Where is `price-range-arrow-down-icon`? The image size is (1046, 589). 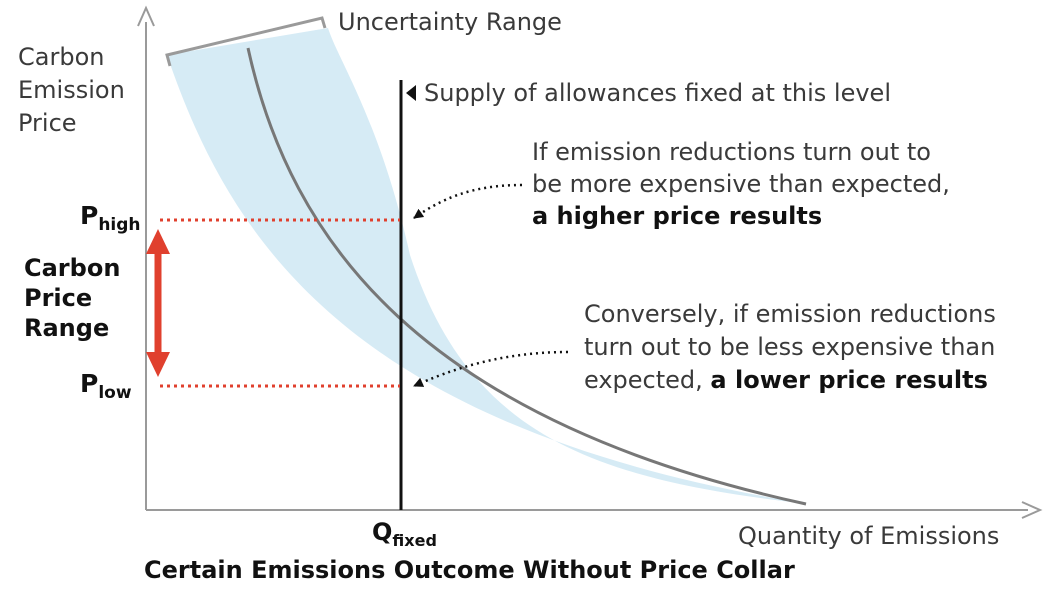
price-range-arrow-down-icon is located at coordinates (158, 364).